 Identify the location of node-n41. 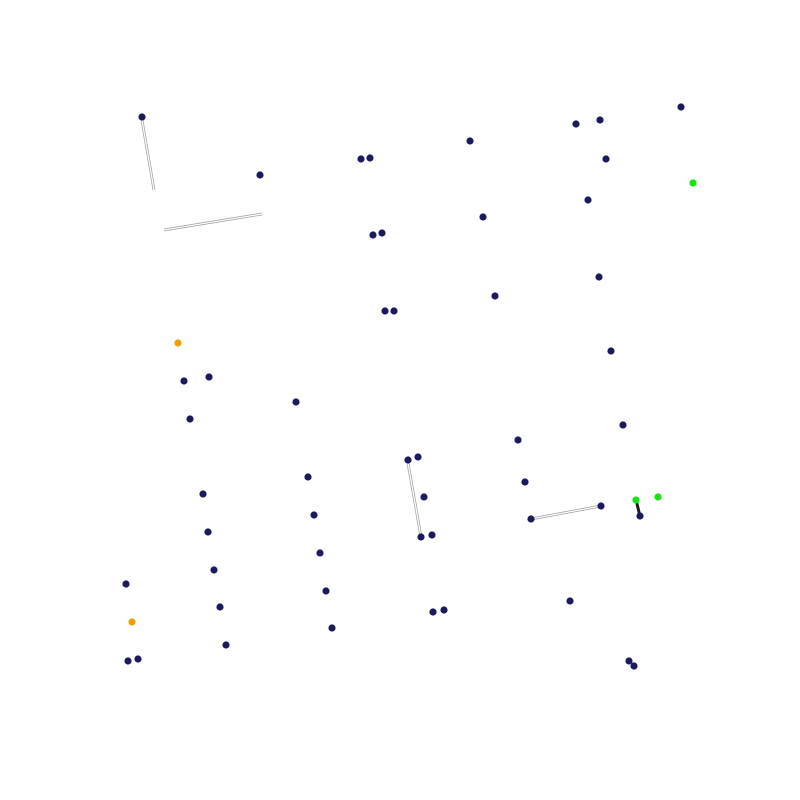
(208, 532).